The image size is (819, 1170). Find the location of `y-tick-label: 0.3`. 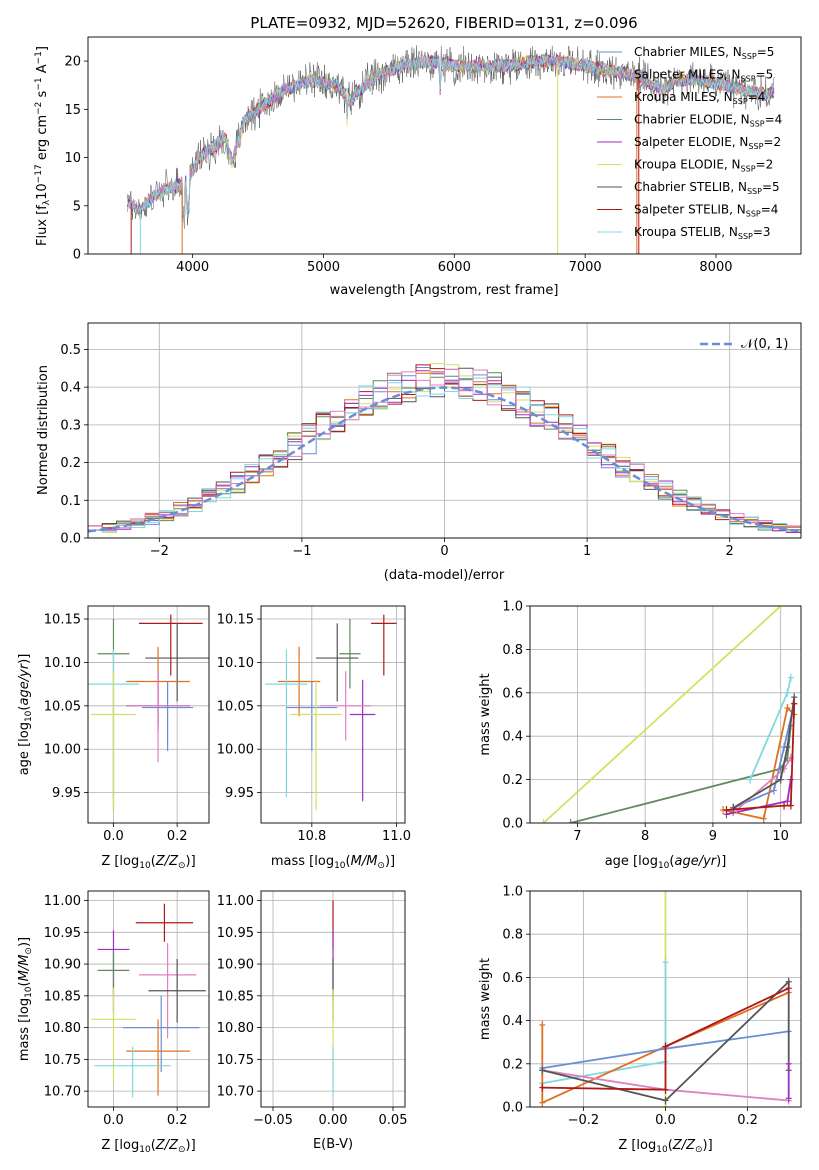

y-tick-label: 0.3 is located at coordinates (70, 425).